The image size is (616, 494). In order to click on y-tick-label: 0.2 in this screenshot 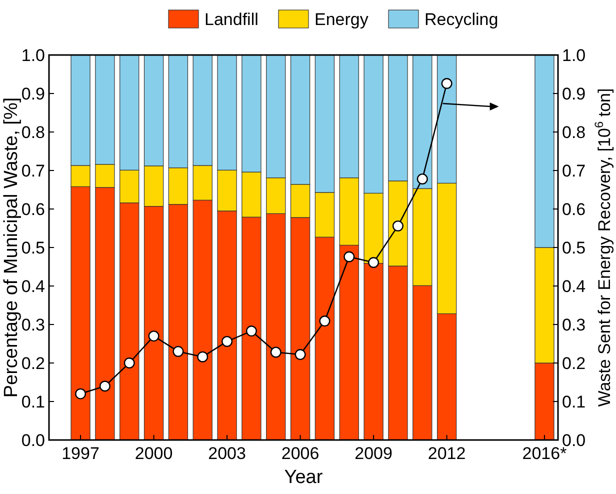, I will do `click(33, 363)`.